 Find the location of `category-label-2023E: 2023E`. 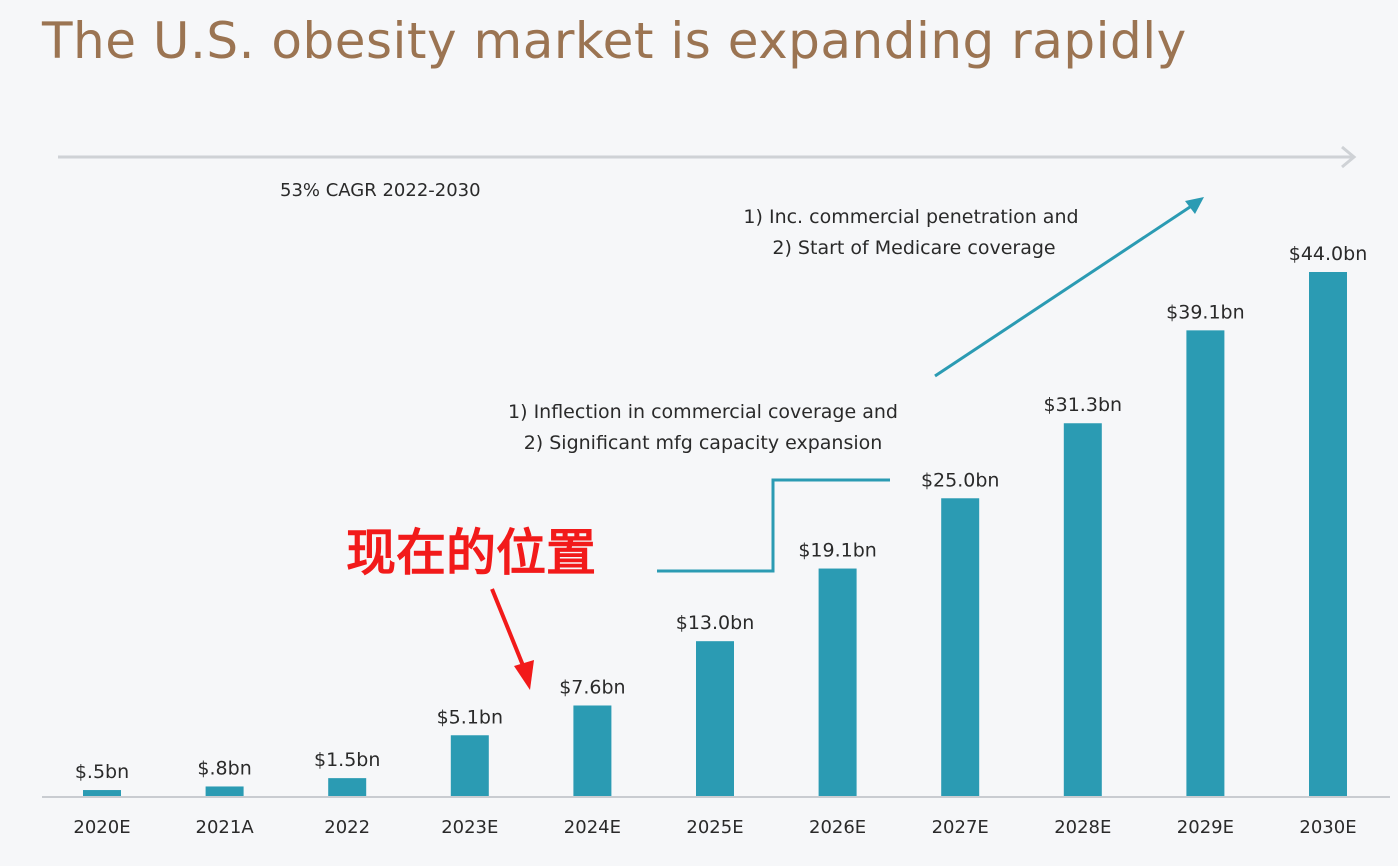

category-label-2023E: 2023E is located at coordinates (469, 827).